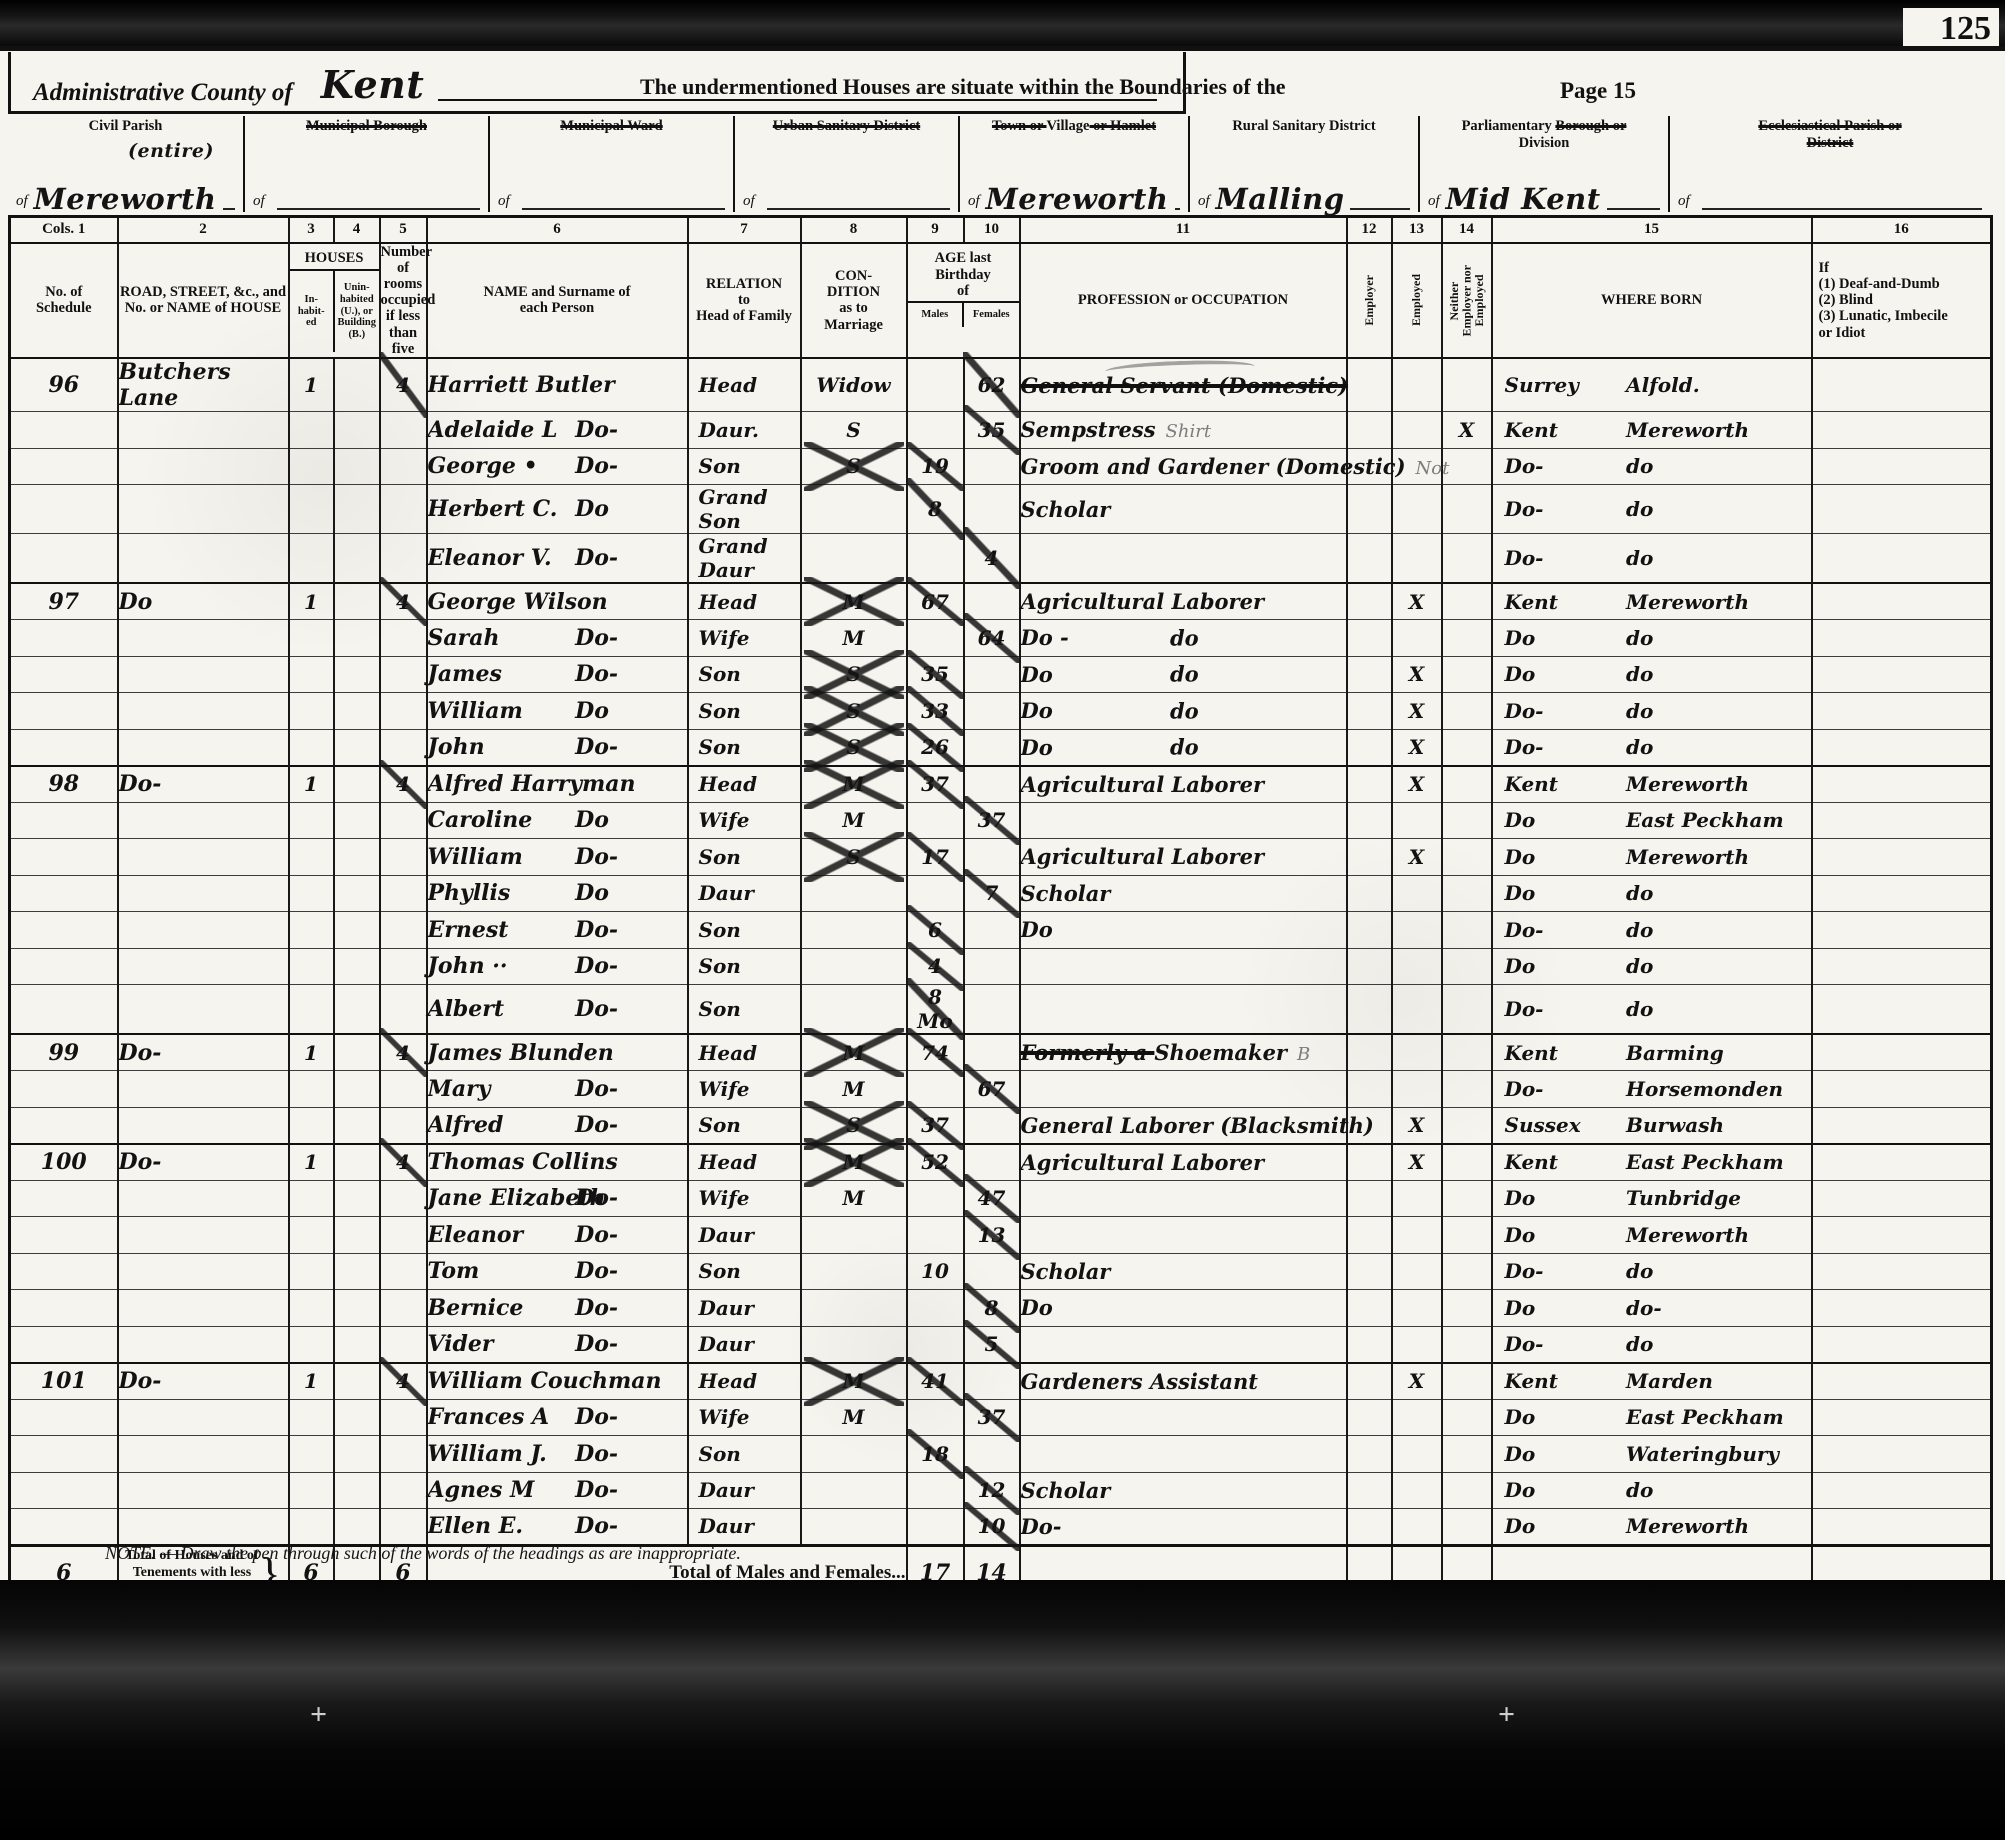 This screenshot has width=2005, height=1840. What do you see at coordinates (1640, 1344) in the screenshot?
I see `born-place: do` at bounding box center [1640, 1344].